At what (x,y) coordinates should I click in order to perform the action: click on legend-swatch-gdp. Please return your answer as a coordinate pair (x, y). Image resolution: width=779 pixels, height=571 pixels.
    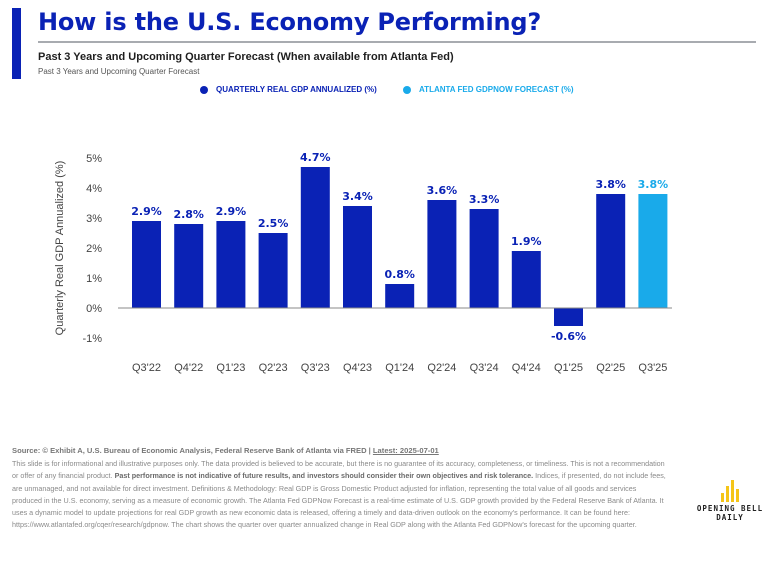
    Looking at the image, I should click on (204, 89).